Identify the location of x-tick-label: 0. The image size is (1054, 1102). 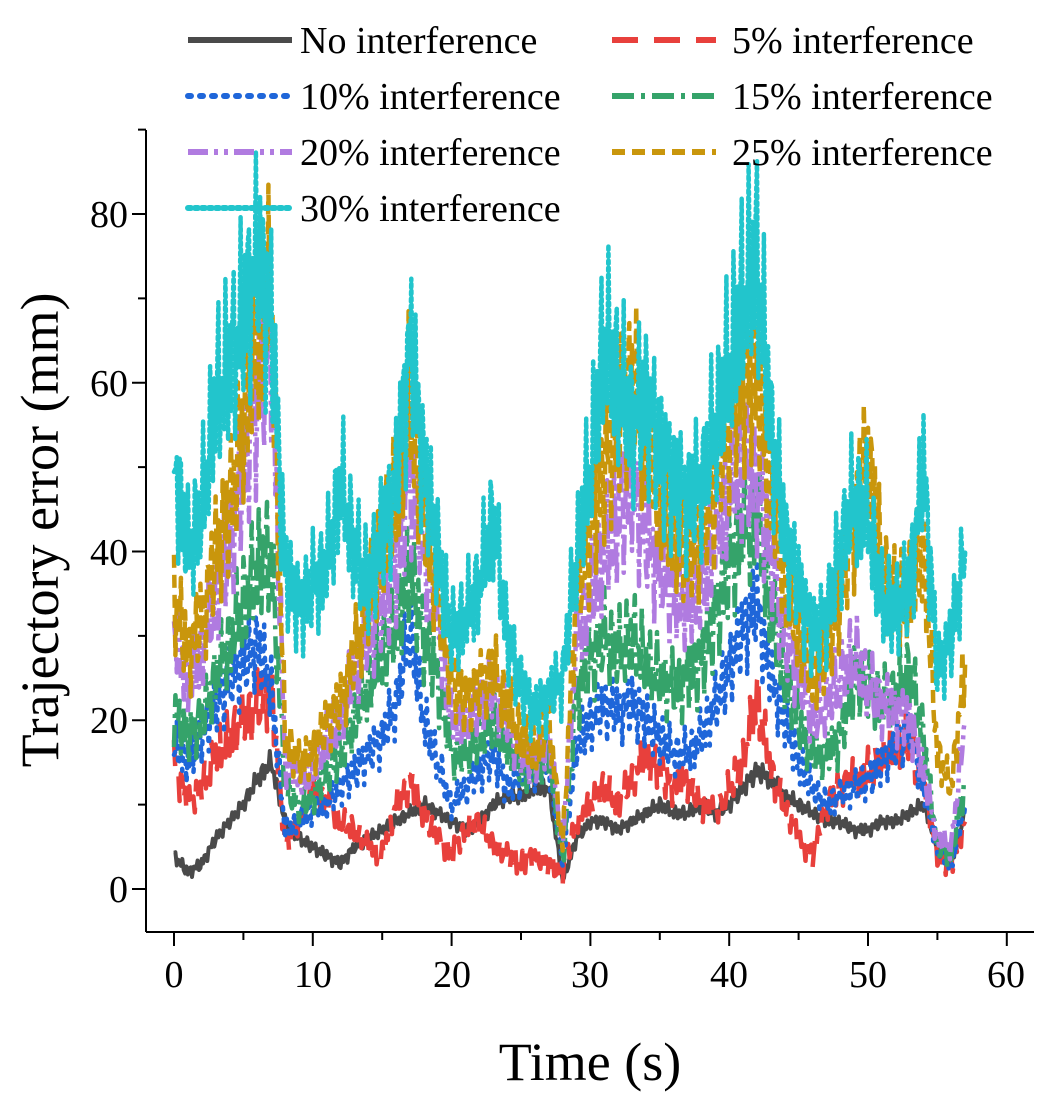
(174, 975).